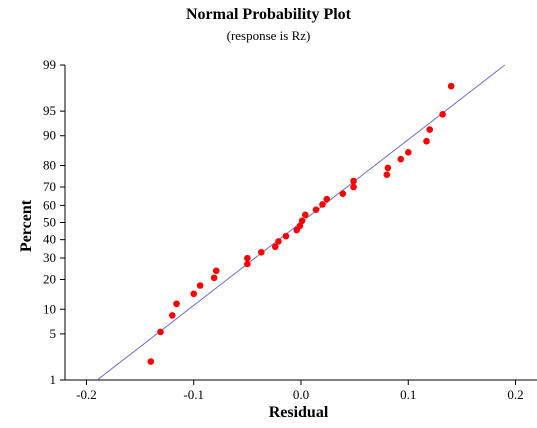 The width and height of the screenshot is (537, 428). What do you see at coordinates (49, 222) in the screenshot?
I see `y-tick-label: 50` at bounding box center [49, 222].